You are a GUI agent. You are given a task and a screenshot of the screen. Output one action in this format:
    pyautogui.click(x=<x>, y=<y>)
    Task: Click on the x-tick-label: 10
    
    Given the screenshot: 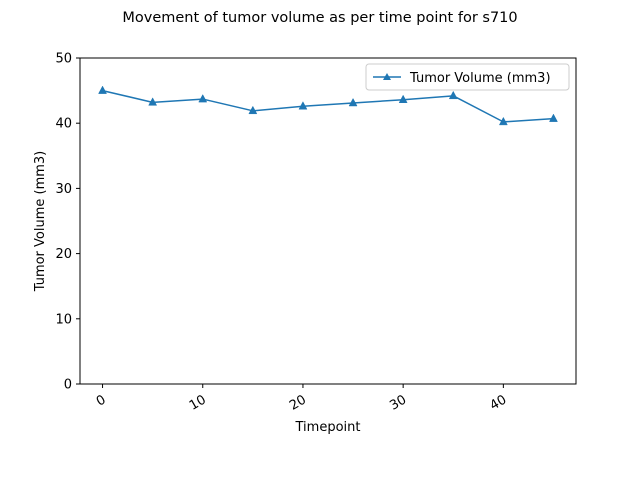 What is the action you would take?
    pyautogui.click(x=198, y=402)
    